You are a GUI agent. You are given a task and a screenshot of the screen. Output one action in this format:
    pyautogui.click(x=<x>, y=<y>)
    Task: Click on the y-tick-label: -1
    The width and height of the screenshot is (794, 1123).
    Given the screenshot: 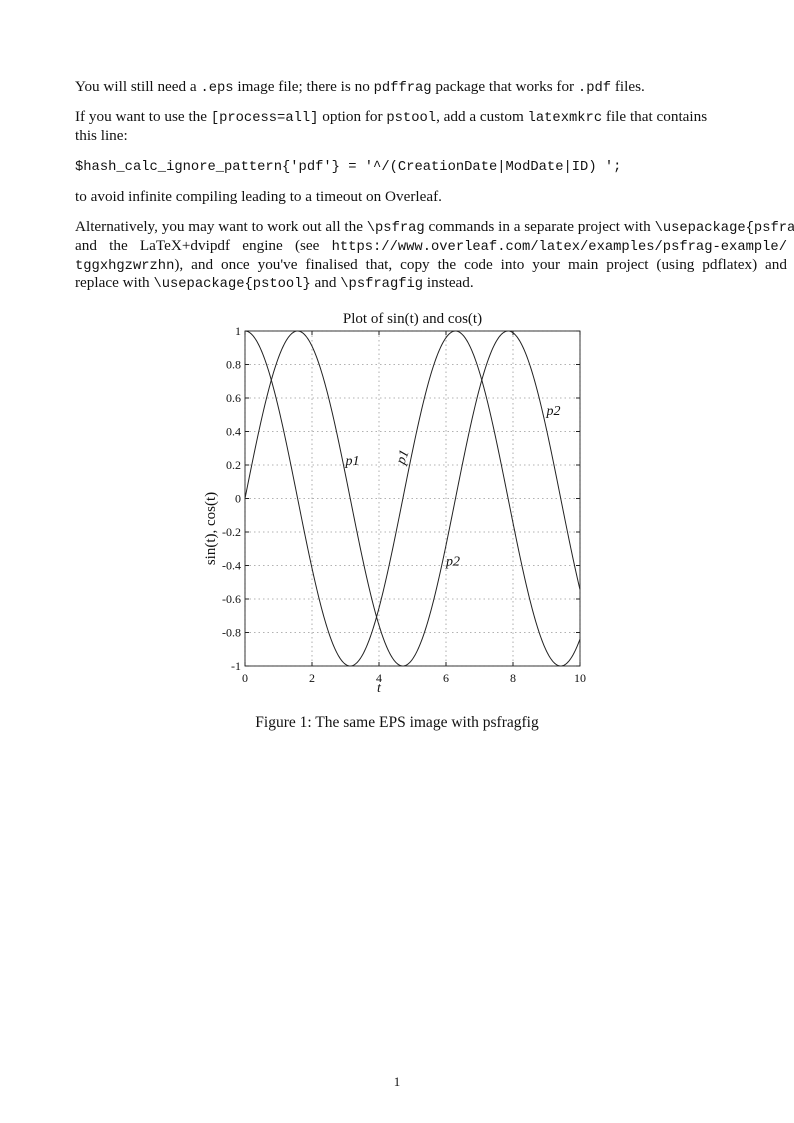 What is the action you would take?
    pyautogui.click(x=236, y=666)
    